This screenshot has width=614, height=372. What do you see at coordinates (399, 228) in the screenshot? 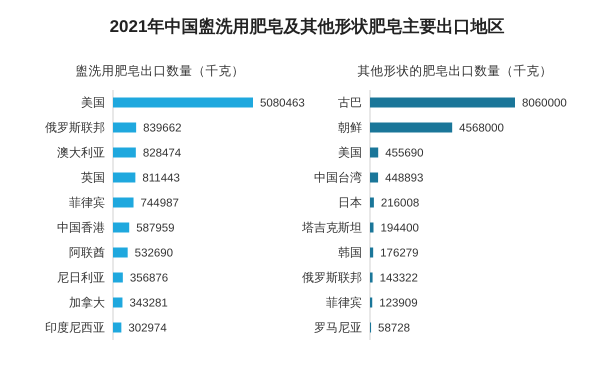
I see `data-label: 194400` at bounding box center [399, 228].